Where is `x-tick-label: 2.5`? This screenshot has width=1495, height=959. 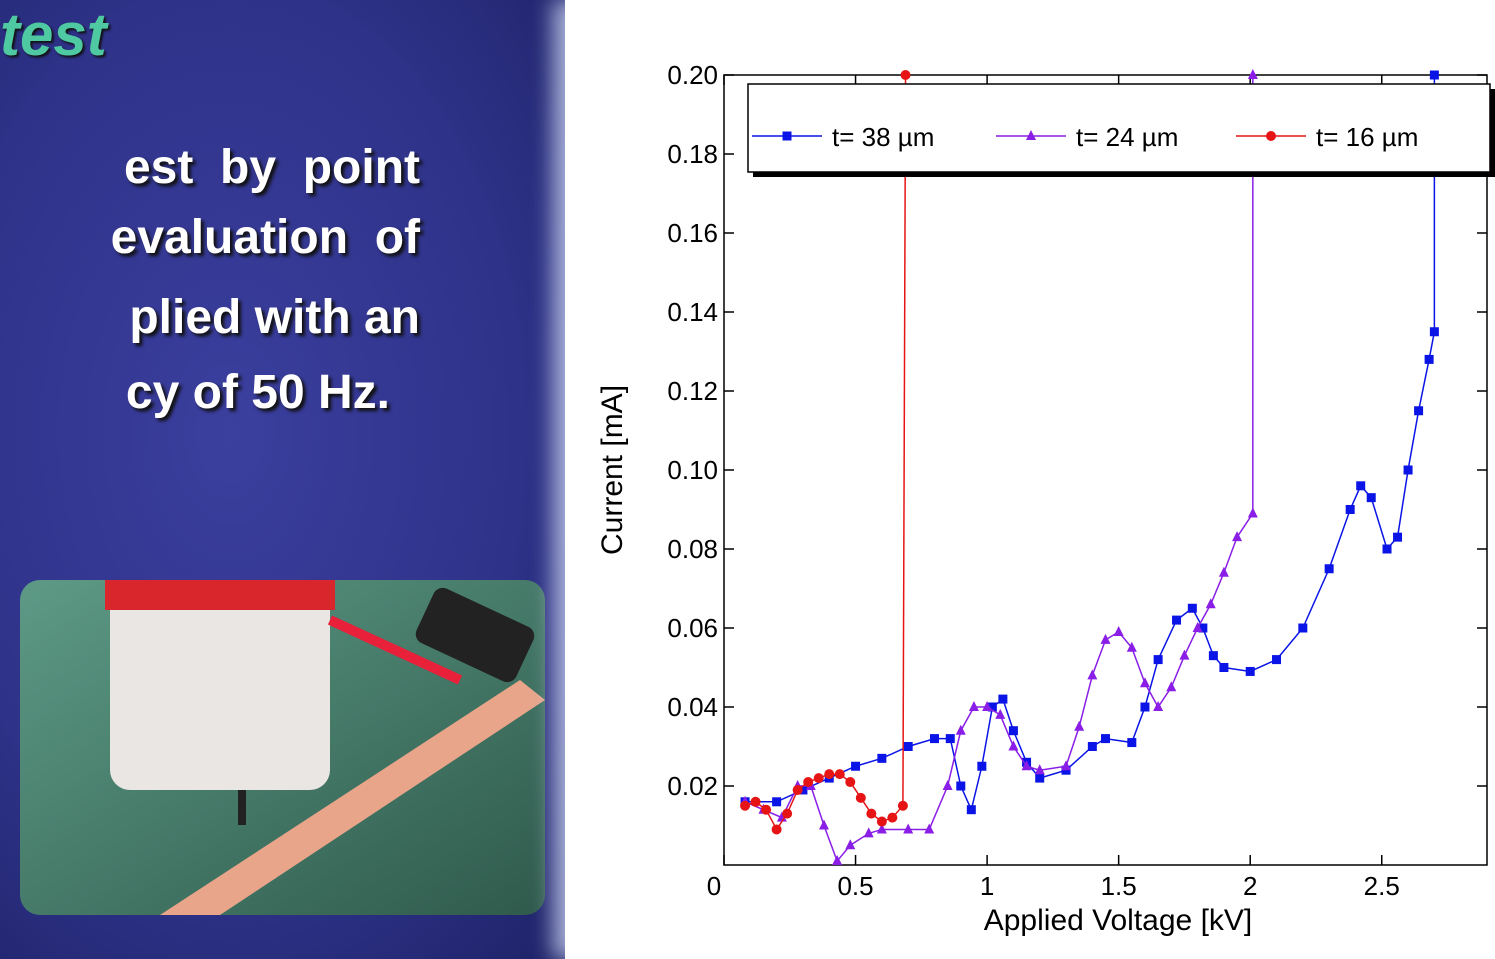
x-tick-label: 2.5 is located at coordinates (1382, 886).